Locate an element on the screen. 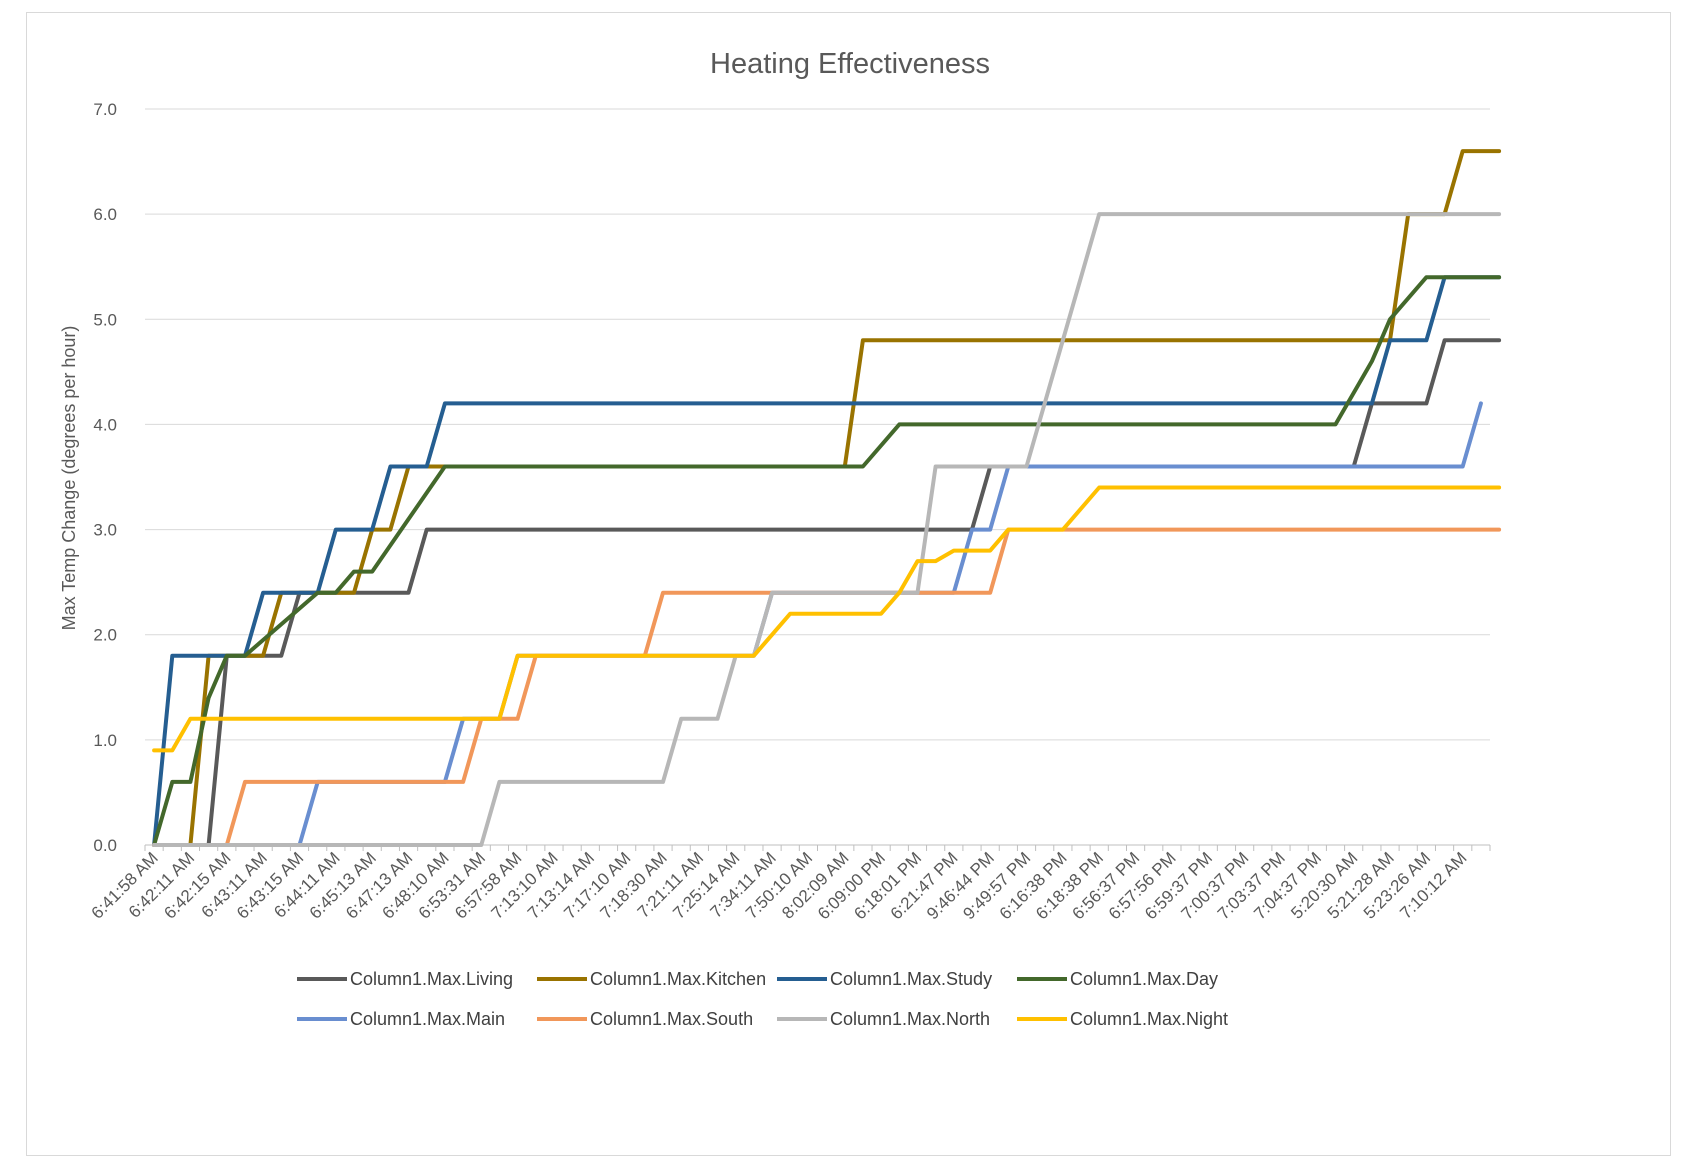 This screenshot has height=1170, width=1699. legend-label: Column1.Max.Study is located at coordinates (911, 979).